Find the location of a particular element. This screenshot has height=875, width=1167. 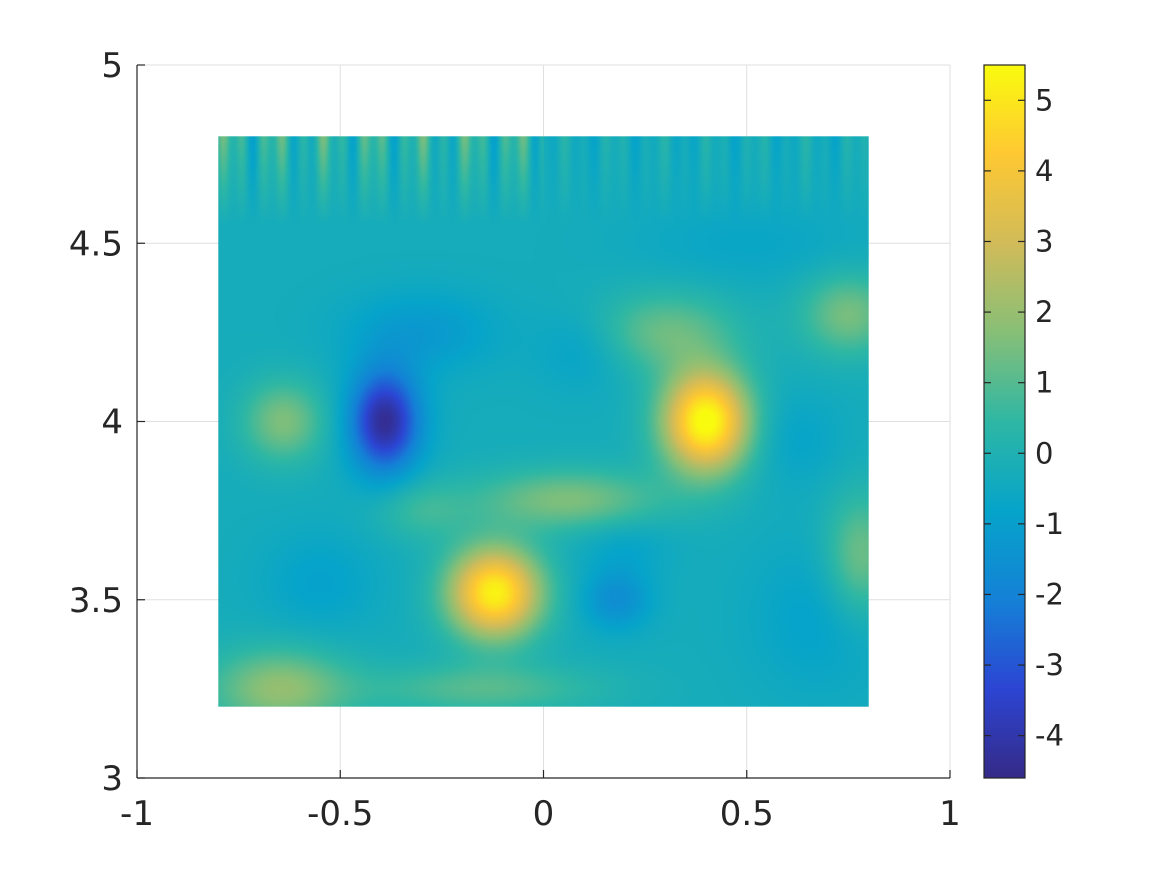

colorbar-tick-label-7: 3 is located at coordinates (1044, 241).